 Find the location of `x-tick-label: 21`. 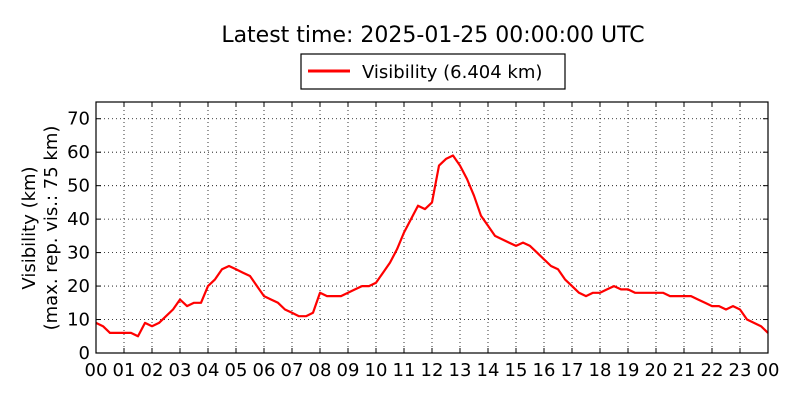

x-tick-label: 21 is located at coordinates (684, 370).